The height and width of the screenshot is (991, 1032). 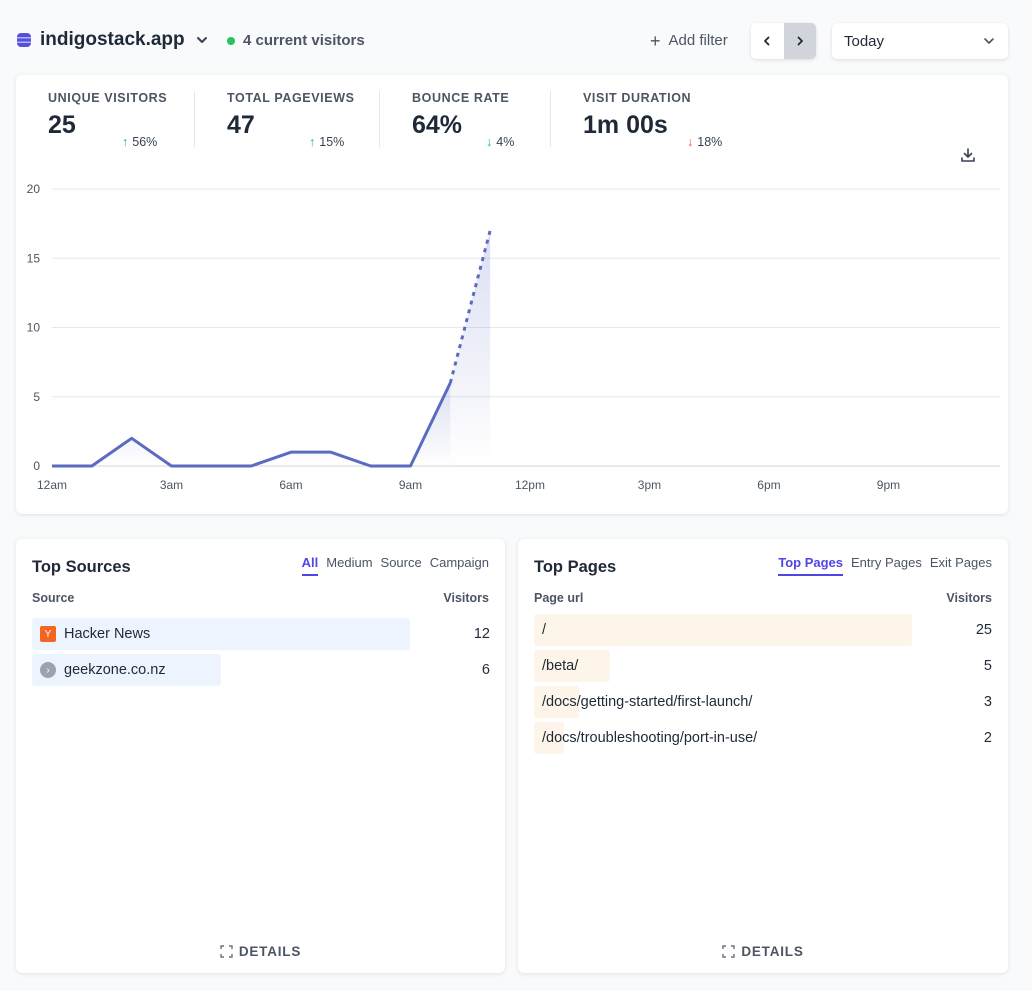 What do you see at coordinates (481, 634) in the screenshot?
I see `visitors-count: 12` at bounding box center [481, 634].